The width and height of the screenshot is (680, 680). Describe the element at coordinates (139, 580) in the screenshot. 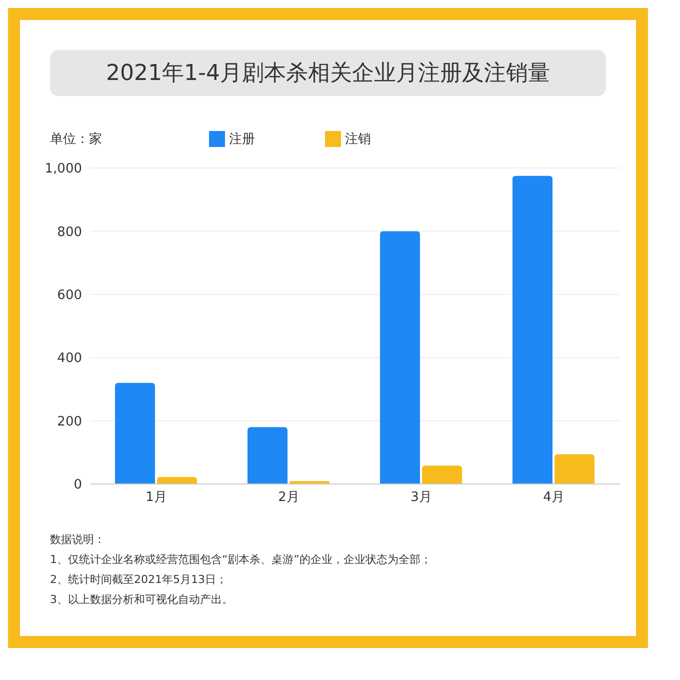

I see `text: 2、统计时间截至2021年5月13日；` at that location.